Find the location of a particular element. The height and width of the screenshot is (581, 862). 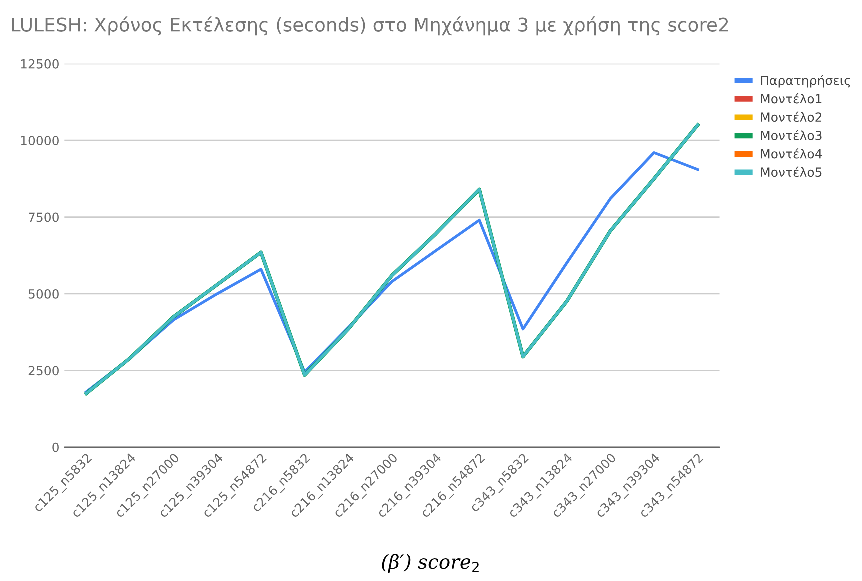

legend-label: Μοντέλο4 is located at coordinates (791, 153).